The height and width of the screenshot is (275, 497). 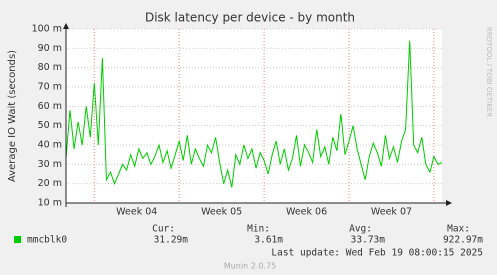 What do you see at coordinates (463, 240) in the screenshot?
I see `legend-stat-value: 922.97m` at bounding box center [463, 240].